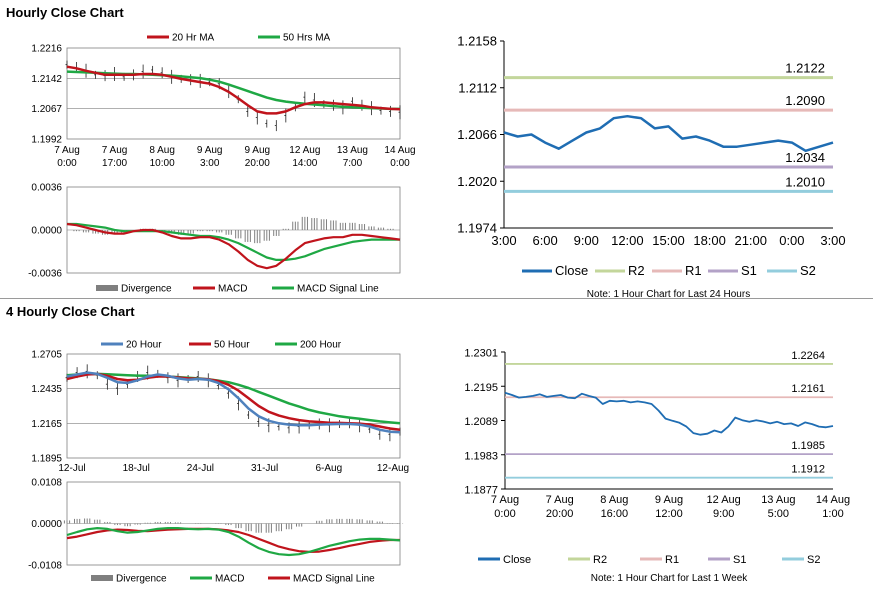 The height and width of the screenshot is (601, 873). Describe the element at coordinates (544, 240) in the screenshot. I see `x-tick-label: 6:00` at that location.